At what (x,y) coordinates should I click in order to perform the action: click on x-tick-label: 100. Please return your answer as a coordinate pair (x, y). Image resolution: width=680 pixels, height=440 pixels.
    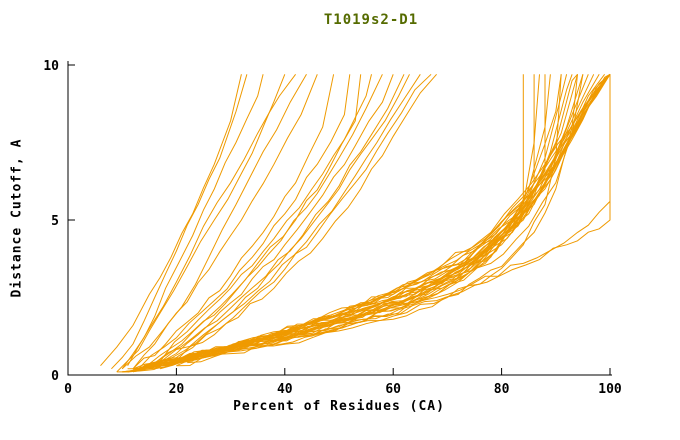
    Looking at the image, I should click on (610, 389).